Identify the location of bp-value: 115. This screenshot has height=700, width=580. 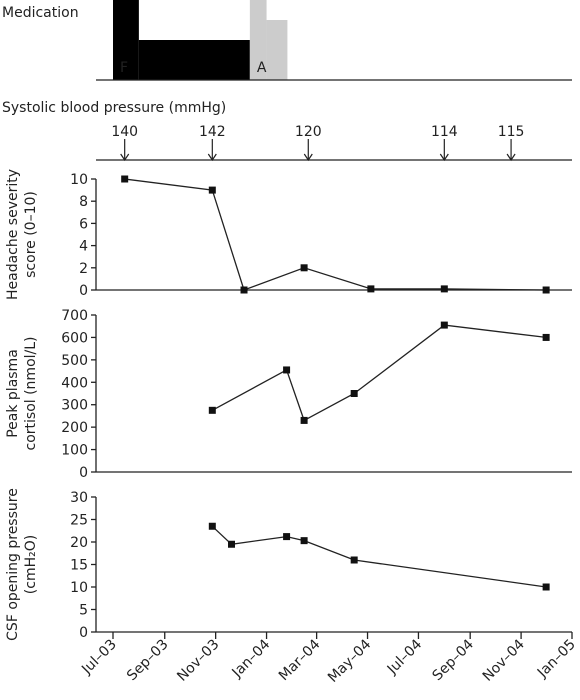
(511, 132).